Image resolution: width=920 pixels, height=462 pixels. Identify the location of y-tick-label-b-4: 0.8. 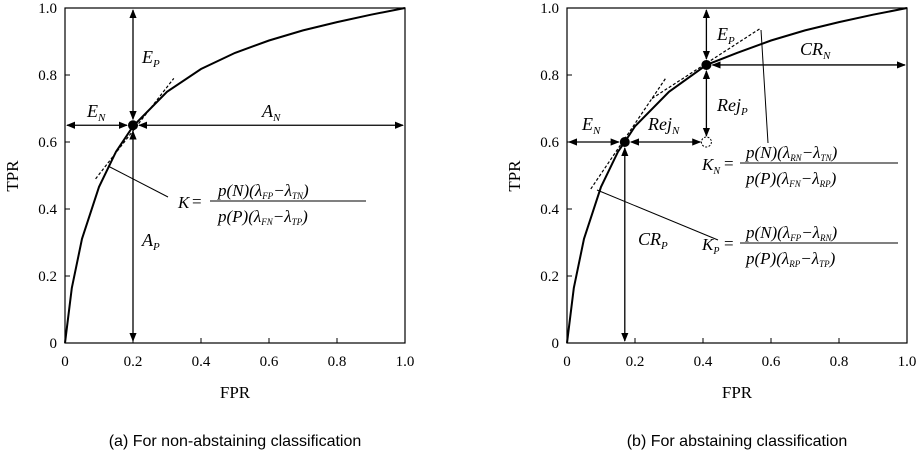
(549, 76).